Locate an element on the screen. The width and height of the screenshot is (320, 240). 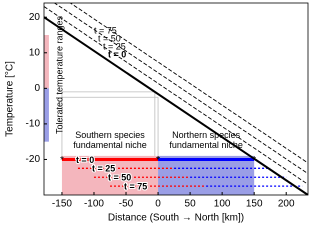
x-axis-label: Distance (South → North [km]) is located at coordinates (176, 218).